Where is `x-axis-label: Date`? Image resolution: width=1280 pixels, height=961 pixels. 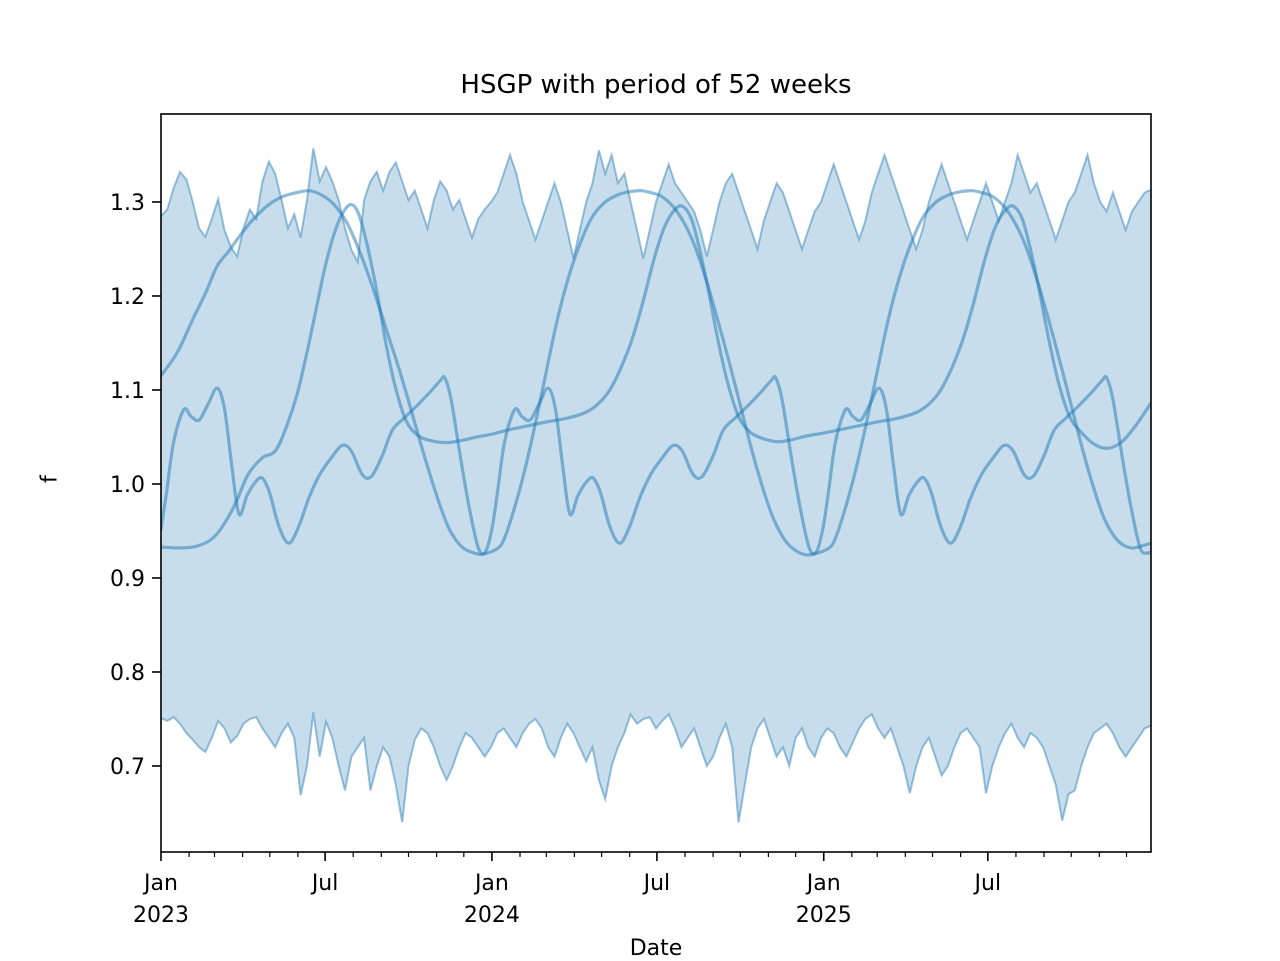 x-axis-label: Date is located at coordinates (656, 948).